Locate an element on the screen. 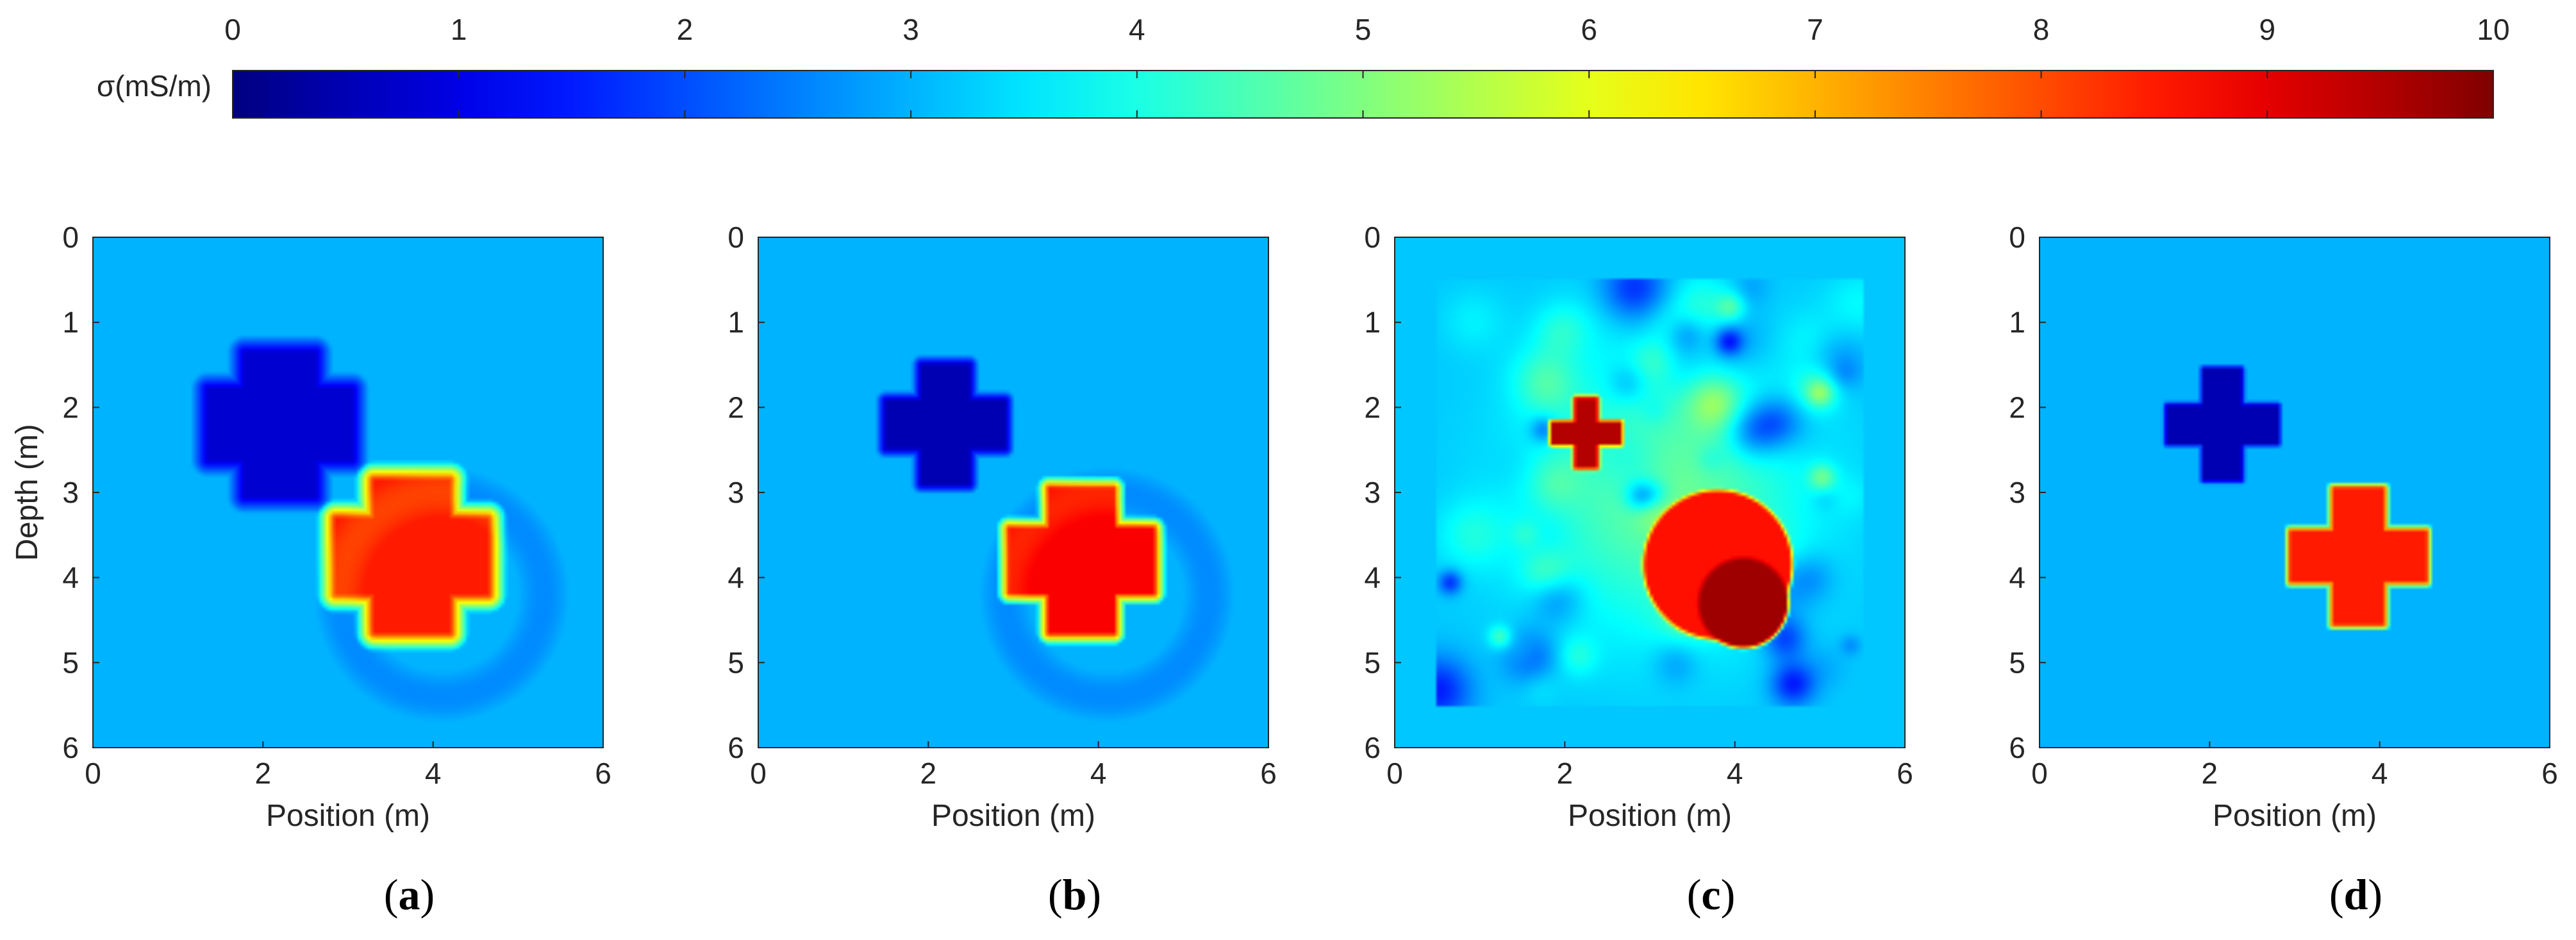 The width and height of the screenshot is (2576, 940). panel-caption: (d) is located at coordinates (2355, 895).